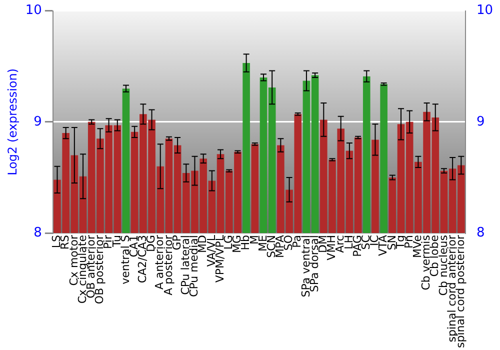 Image resolution: width=500 pixels, height=350 pixels. What do you see at coordinates (480, 232) in the screenshot?
I see `y2-tick-label: 8` at bounding box center [480, 232].